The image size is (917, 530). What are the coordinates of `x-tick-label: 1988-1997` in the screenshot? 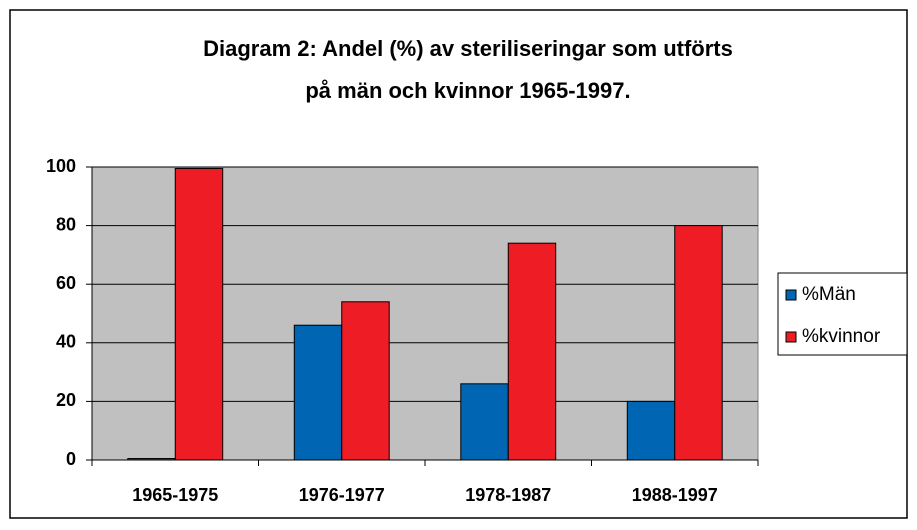 It's located at (675, 495).